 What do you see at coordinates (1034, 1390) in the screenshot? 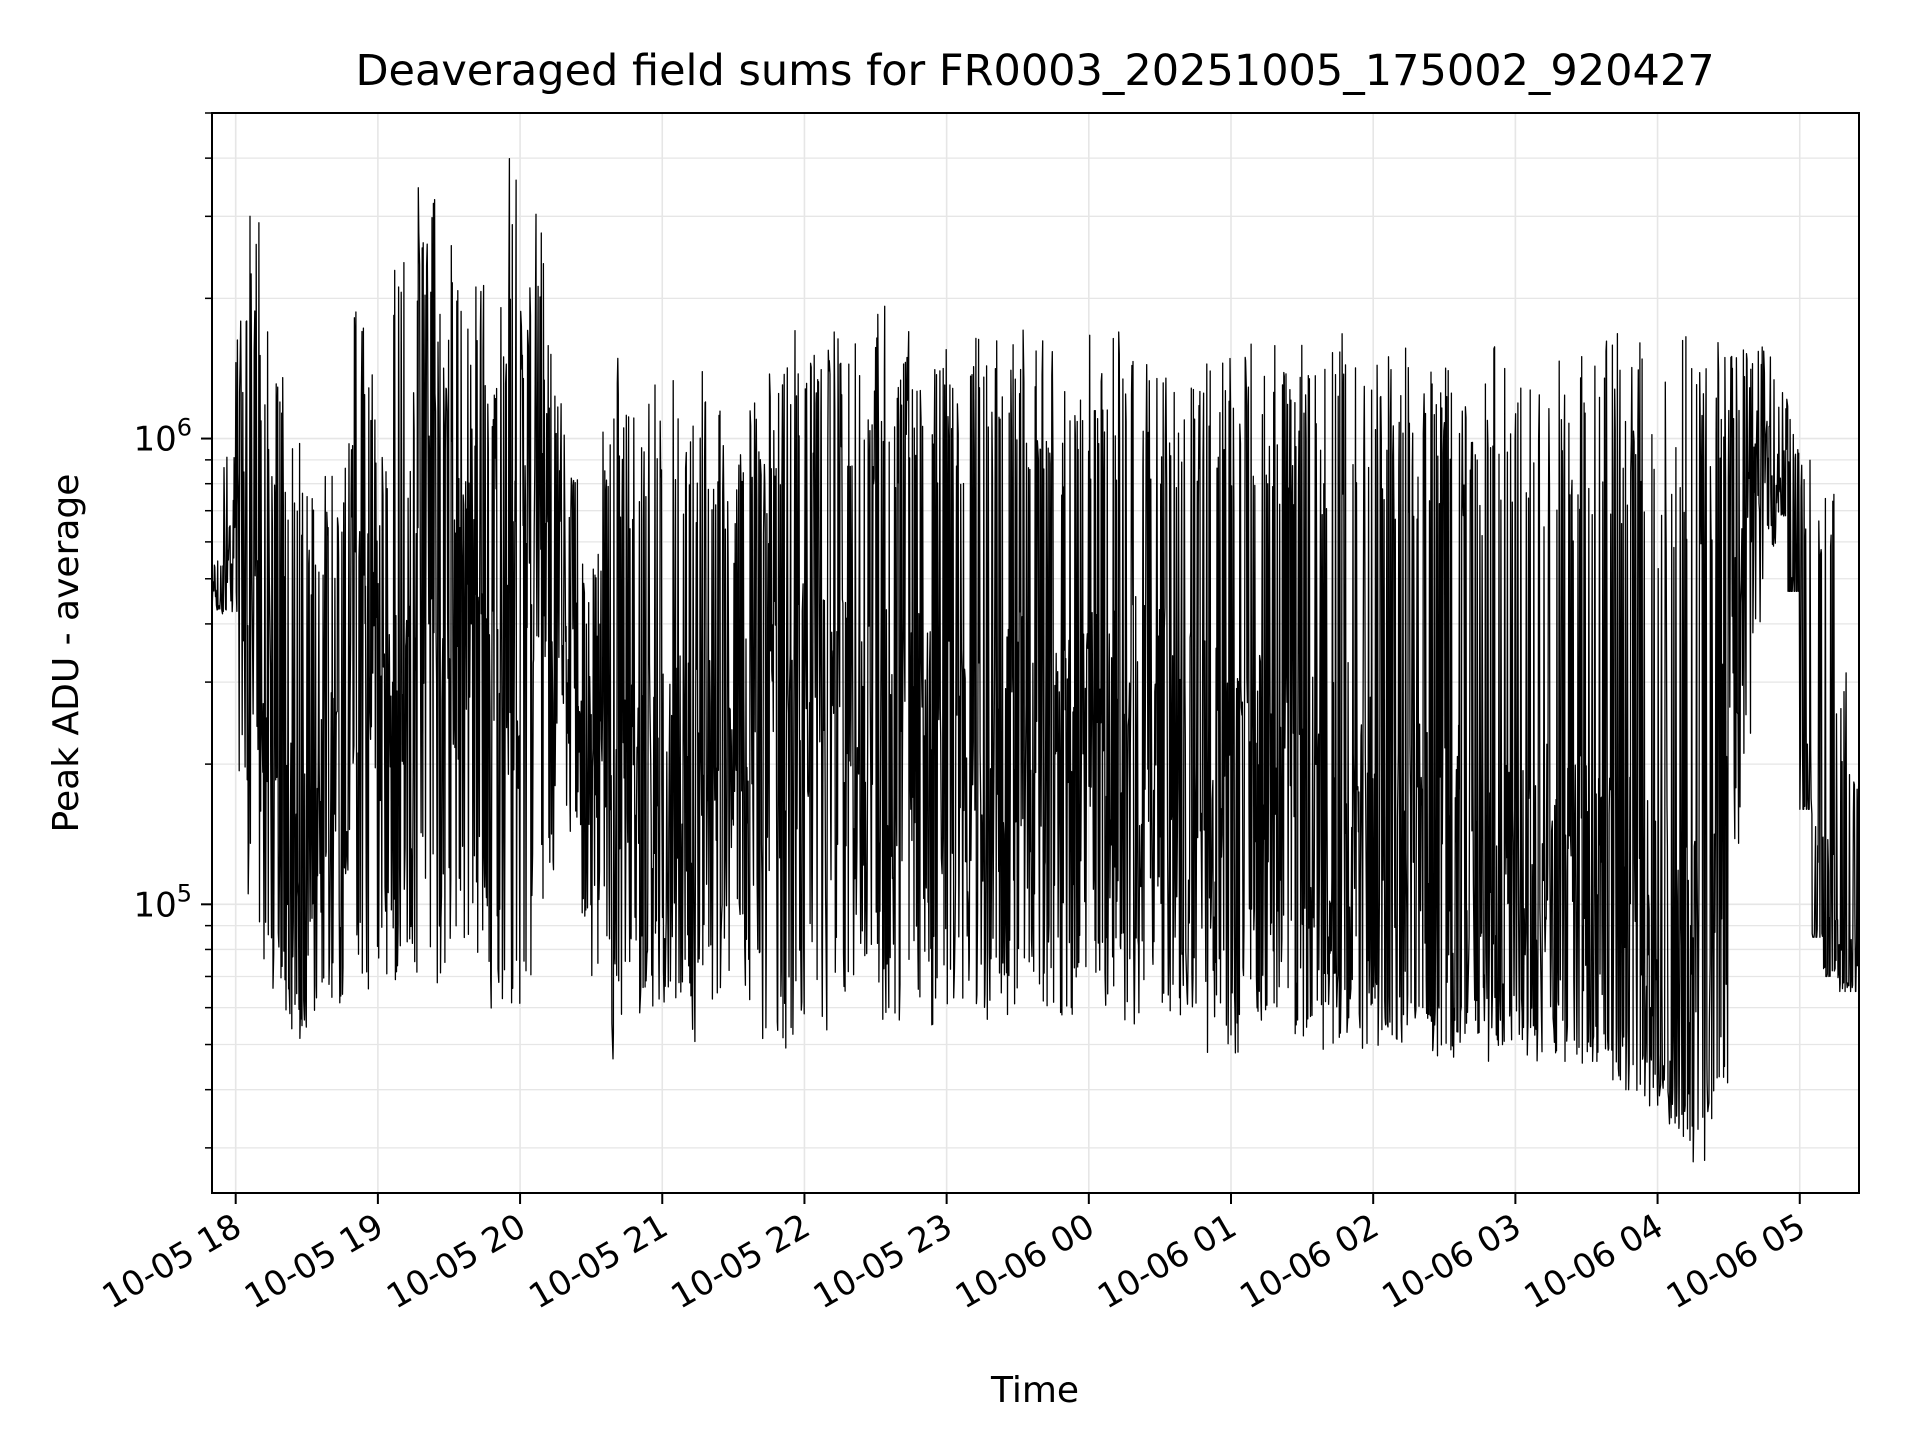
I see `x-axis-label: Time` at bounding box center [1034, 1390].